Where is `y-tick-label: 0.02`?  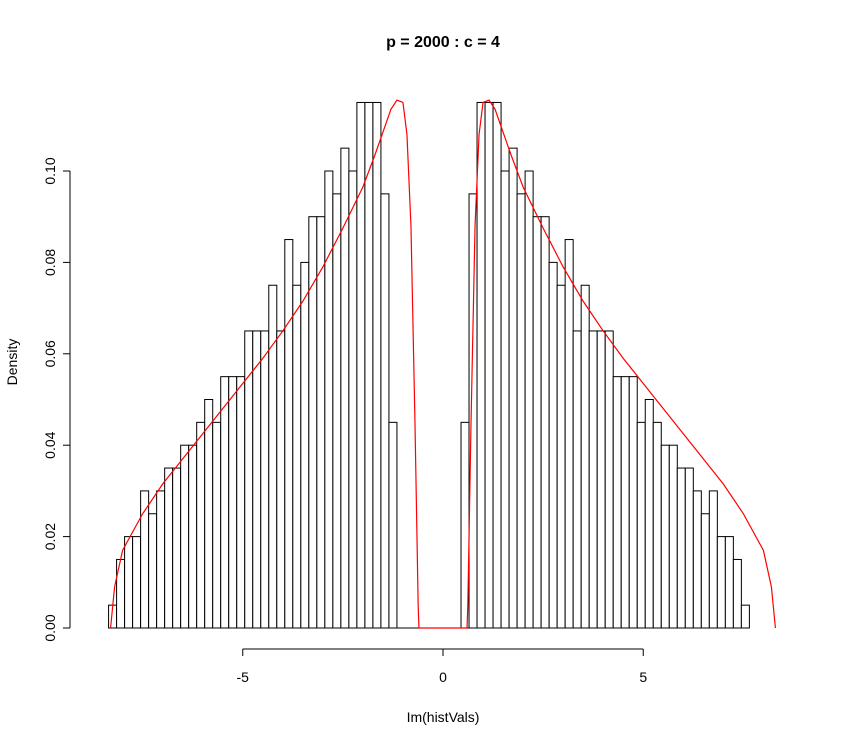
y-tick-label: 0.02 is located at coordinates (50, 536).